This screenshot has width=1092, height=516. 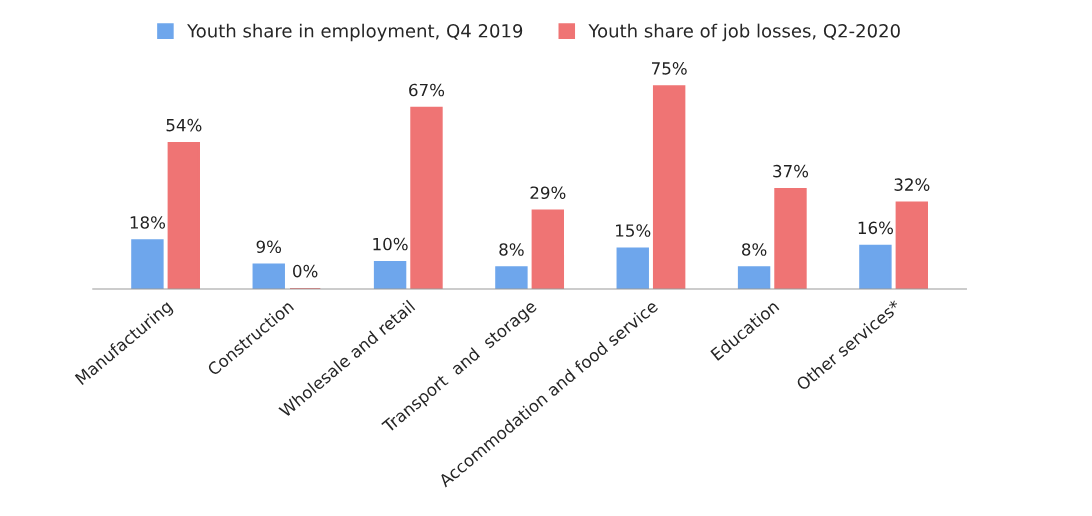 What do you see at coordinates (305, 271) in the screenshot?
I see `data-label: 0%` at bounding box center [305, 271].